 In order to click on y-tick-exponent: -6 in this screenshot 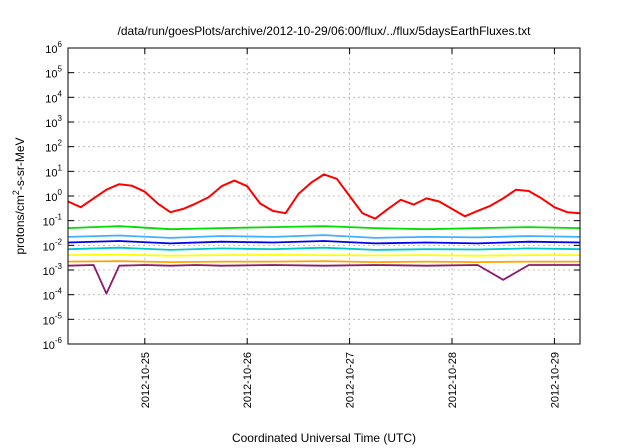, I will do `click(59, 340)`.